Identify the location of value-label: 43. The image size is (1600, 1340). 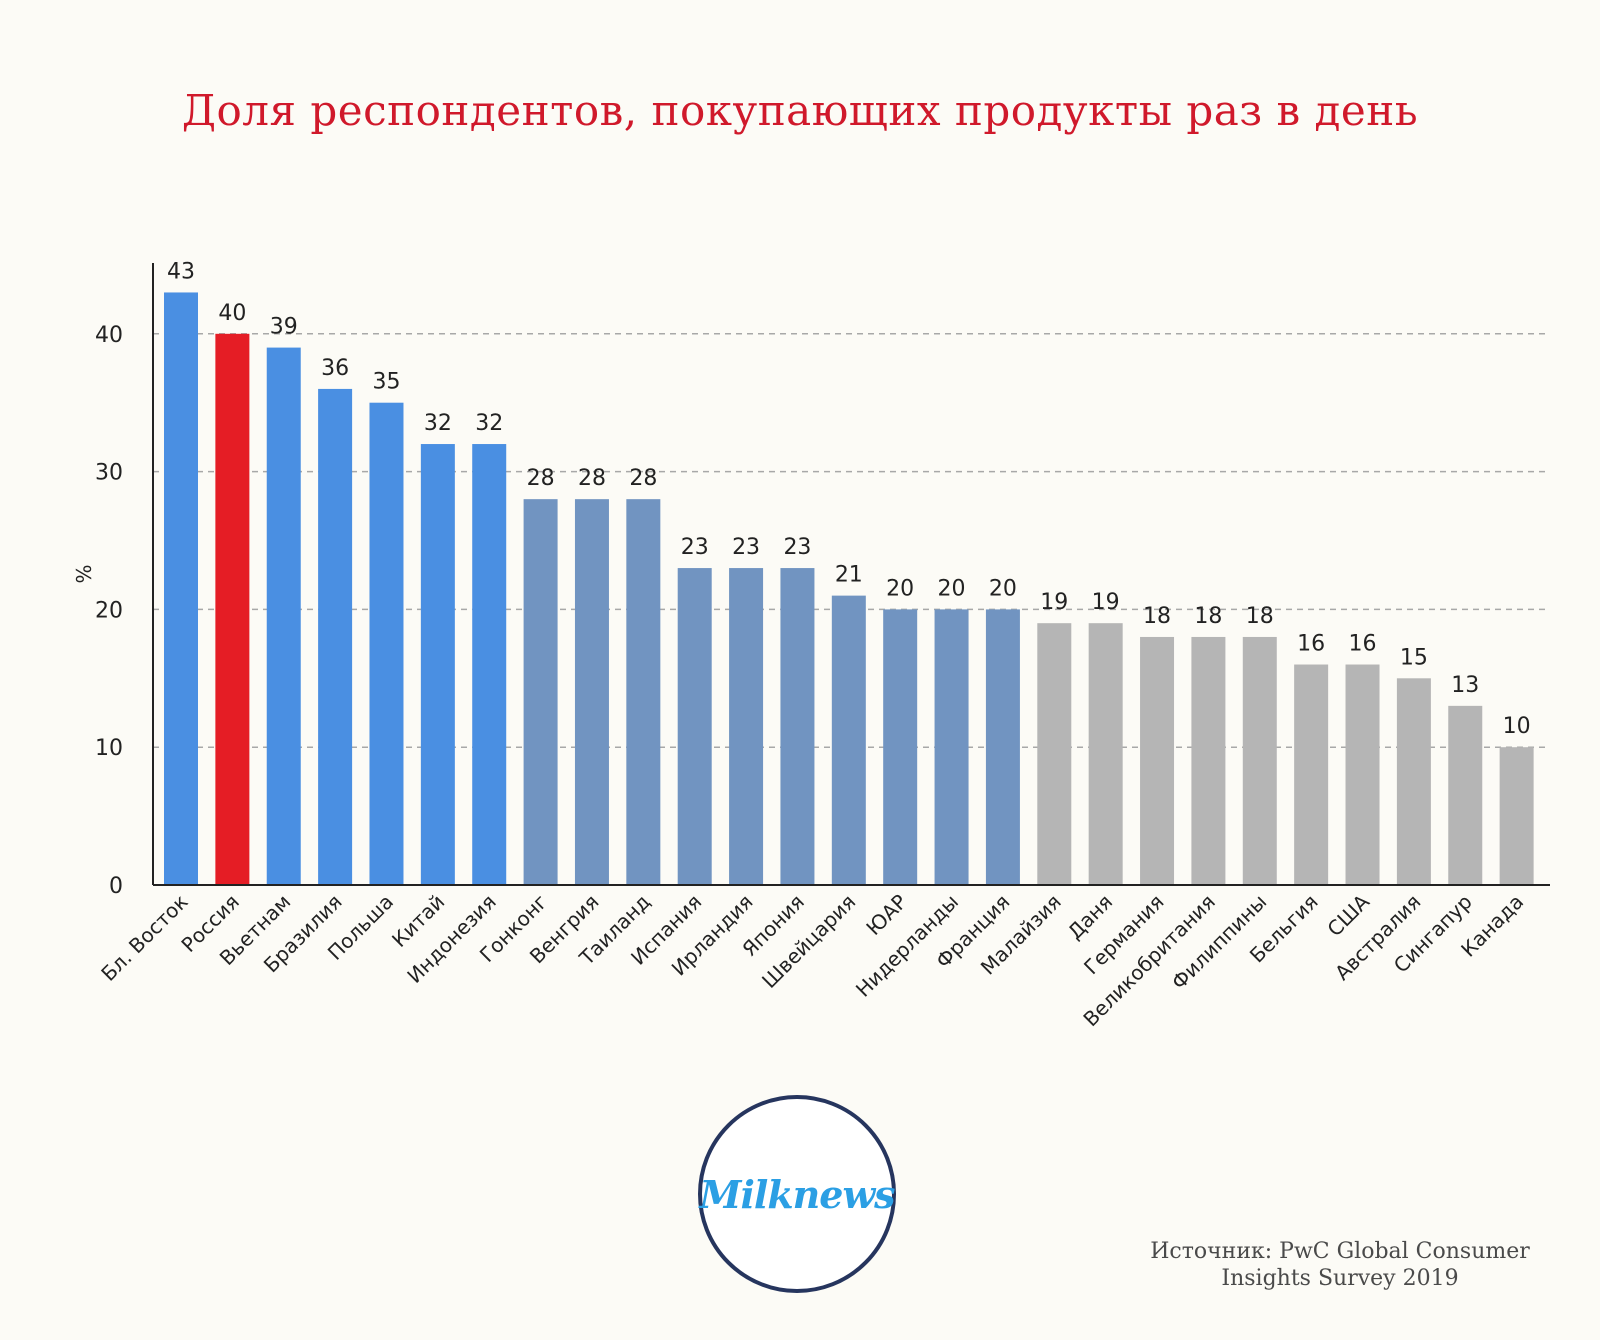
(181, 271).